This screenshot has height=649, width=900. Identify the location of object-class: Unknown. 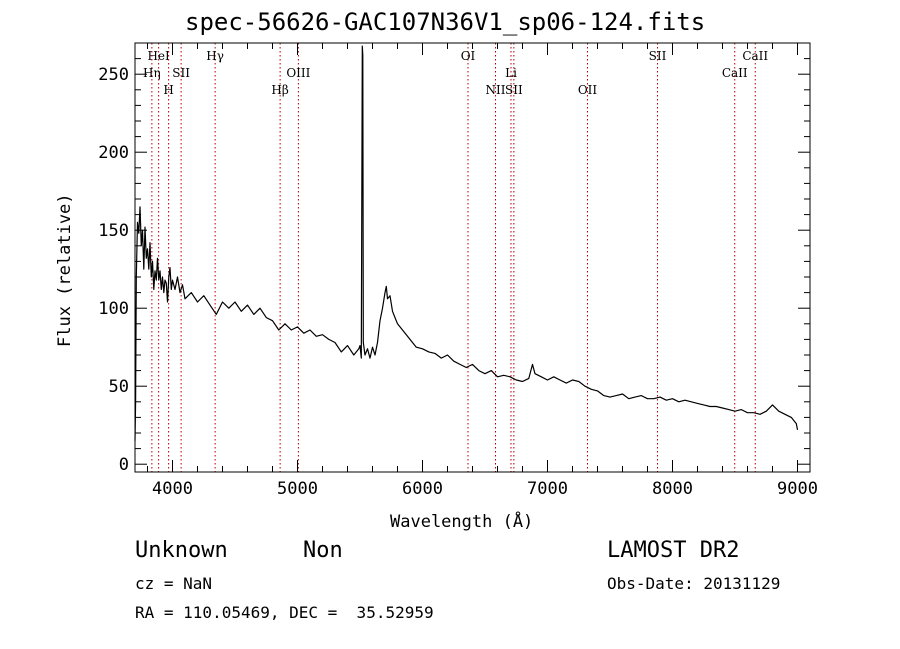
(181, 550).